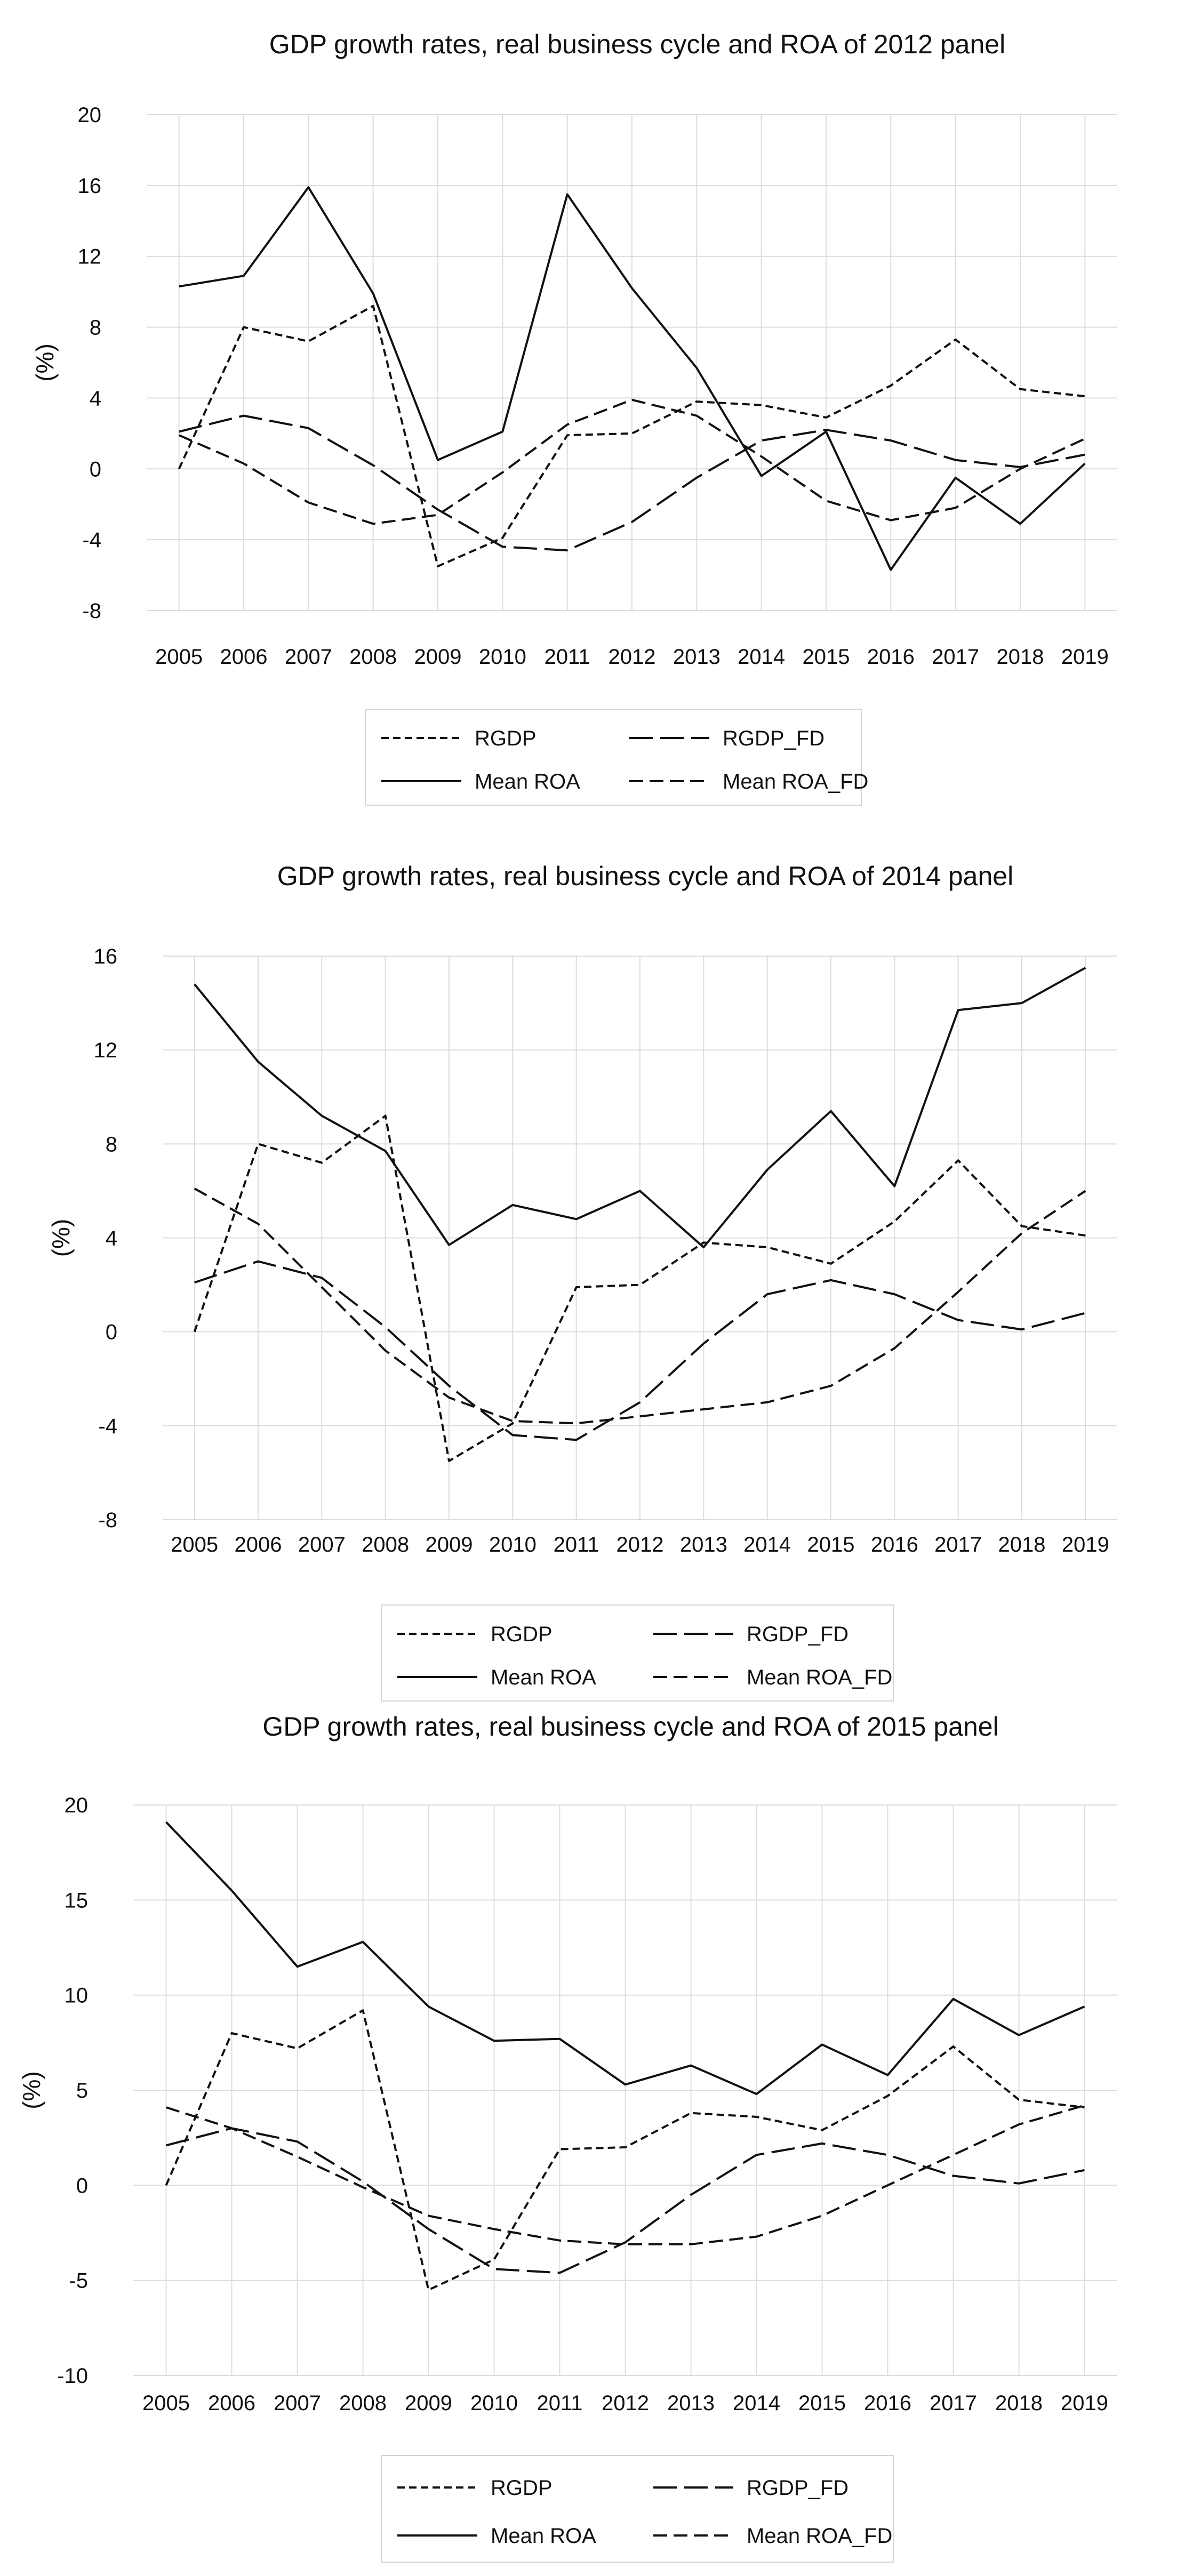 The image size is (1201, 2576). I want to click on y-tick-label: 5, so click(82, 2090).